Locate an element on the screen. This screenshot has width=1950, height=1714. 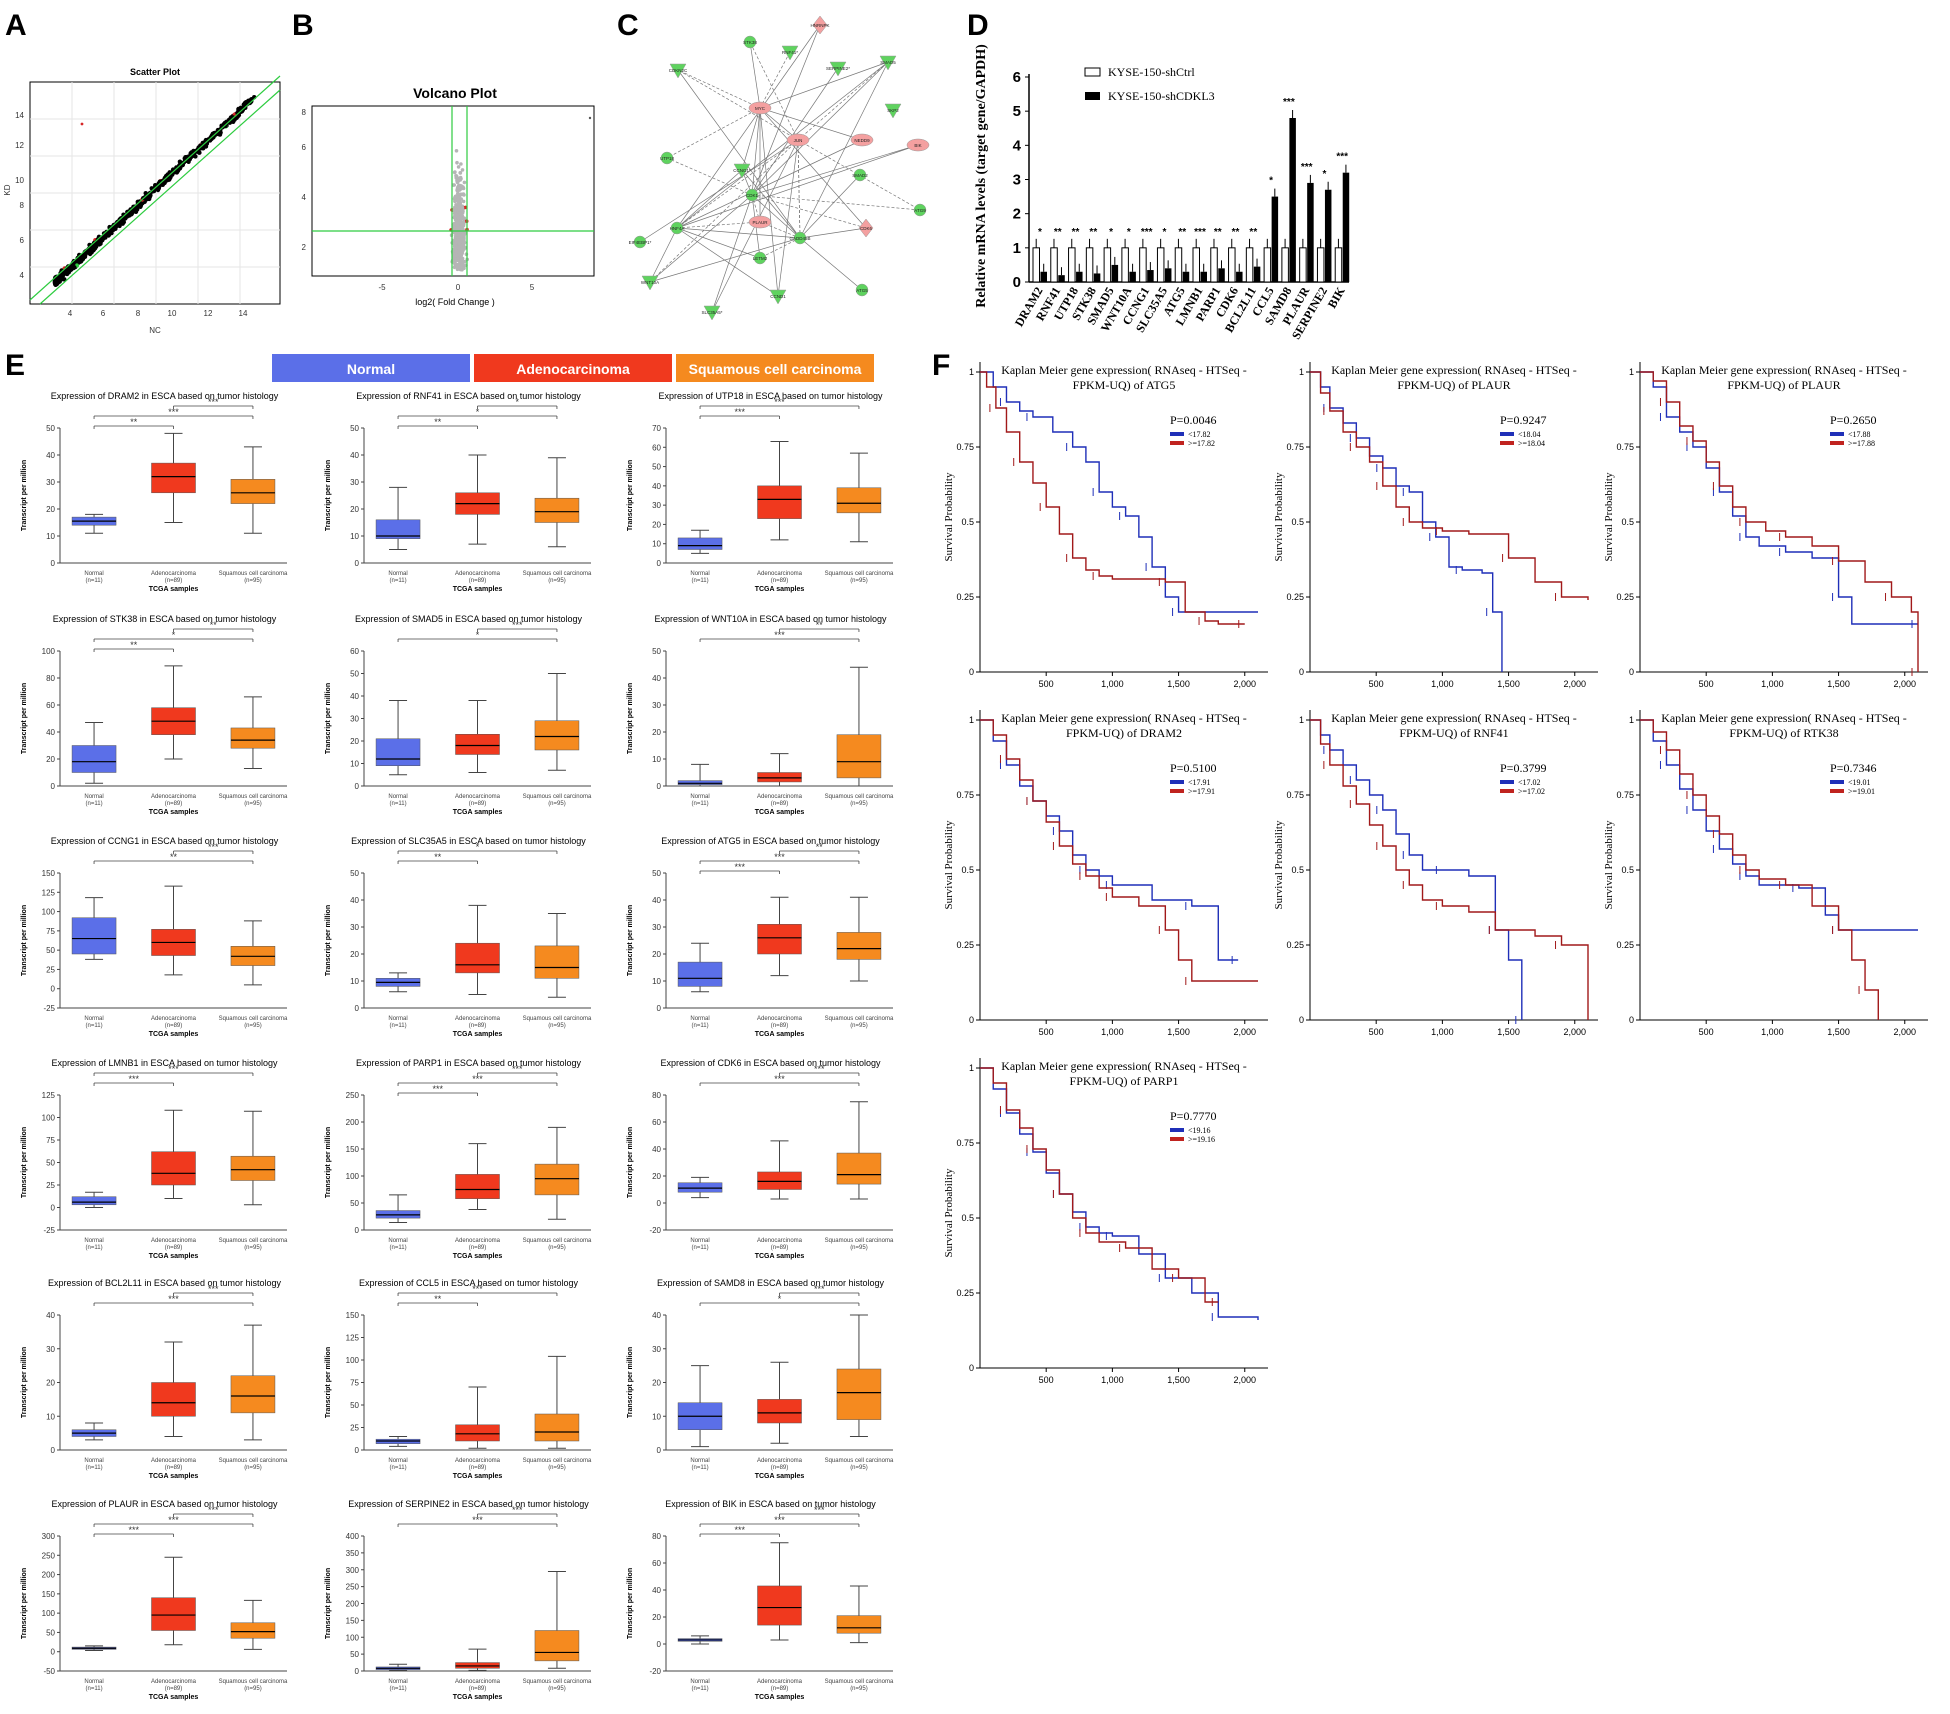
network-node-label: CCNG1* is located at coordinates (742, 170).